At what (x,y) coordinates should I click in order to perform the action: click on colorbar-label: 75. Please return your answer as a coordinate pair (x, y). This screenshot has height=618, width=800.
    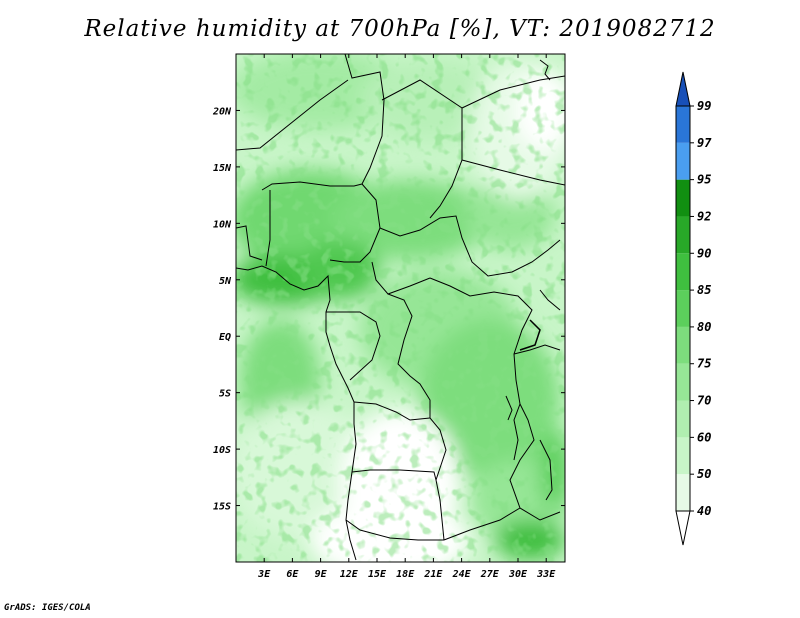
    Looking at the image, I should click on (704, 364).